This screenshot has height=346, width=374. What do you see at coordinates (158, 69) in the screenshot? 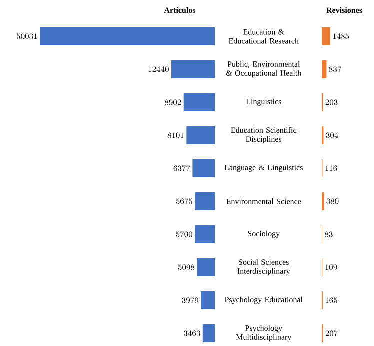
I see `data-label: 12440` at bounding box center [158, 69].